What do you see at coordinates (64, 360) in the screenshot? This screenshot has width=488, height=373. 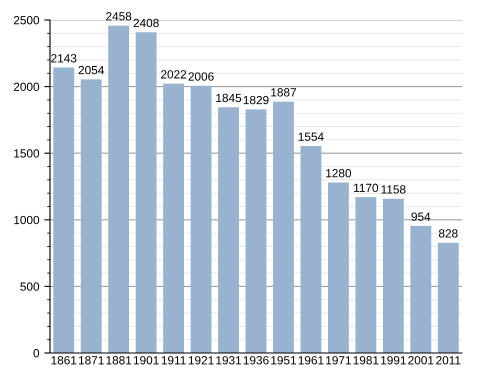 I see `x-tick-label: 1861` at bounding box center [64, 360].